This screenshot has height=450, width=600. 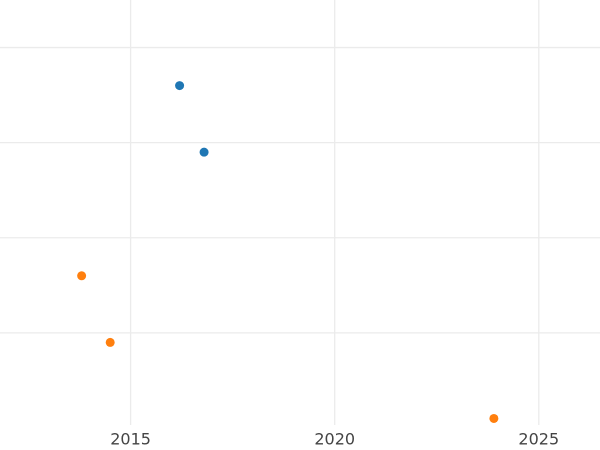 What do you see at coordinates (538, 439) in the screenshot?
I see `x-tick-label: 2025` at bounding box center [538, 439].